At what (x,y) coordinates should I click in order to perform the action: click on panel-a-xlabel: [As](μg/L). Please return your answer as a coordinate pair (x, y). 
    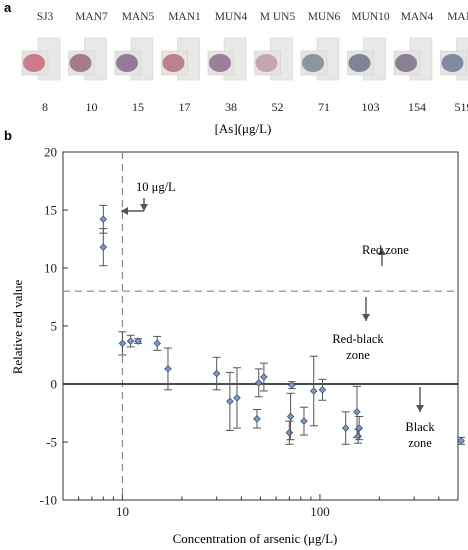
    Looking at the image, I should click on (243, 128).